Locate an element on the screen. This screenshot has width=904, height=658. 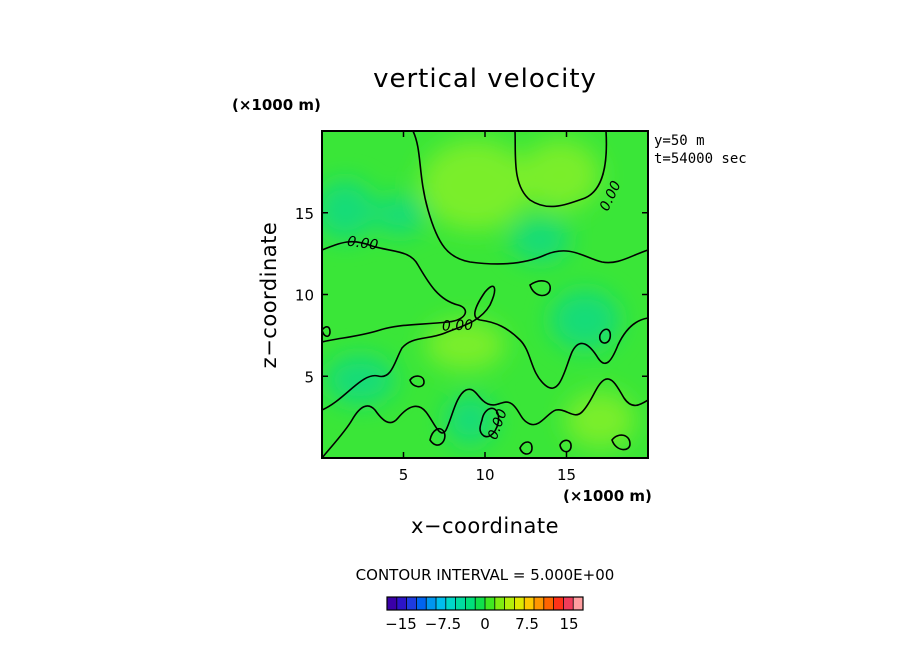
contour-interval-label: CONTOUR INTERVAL = 5.000E+00 is located at coordinates (485, 575).